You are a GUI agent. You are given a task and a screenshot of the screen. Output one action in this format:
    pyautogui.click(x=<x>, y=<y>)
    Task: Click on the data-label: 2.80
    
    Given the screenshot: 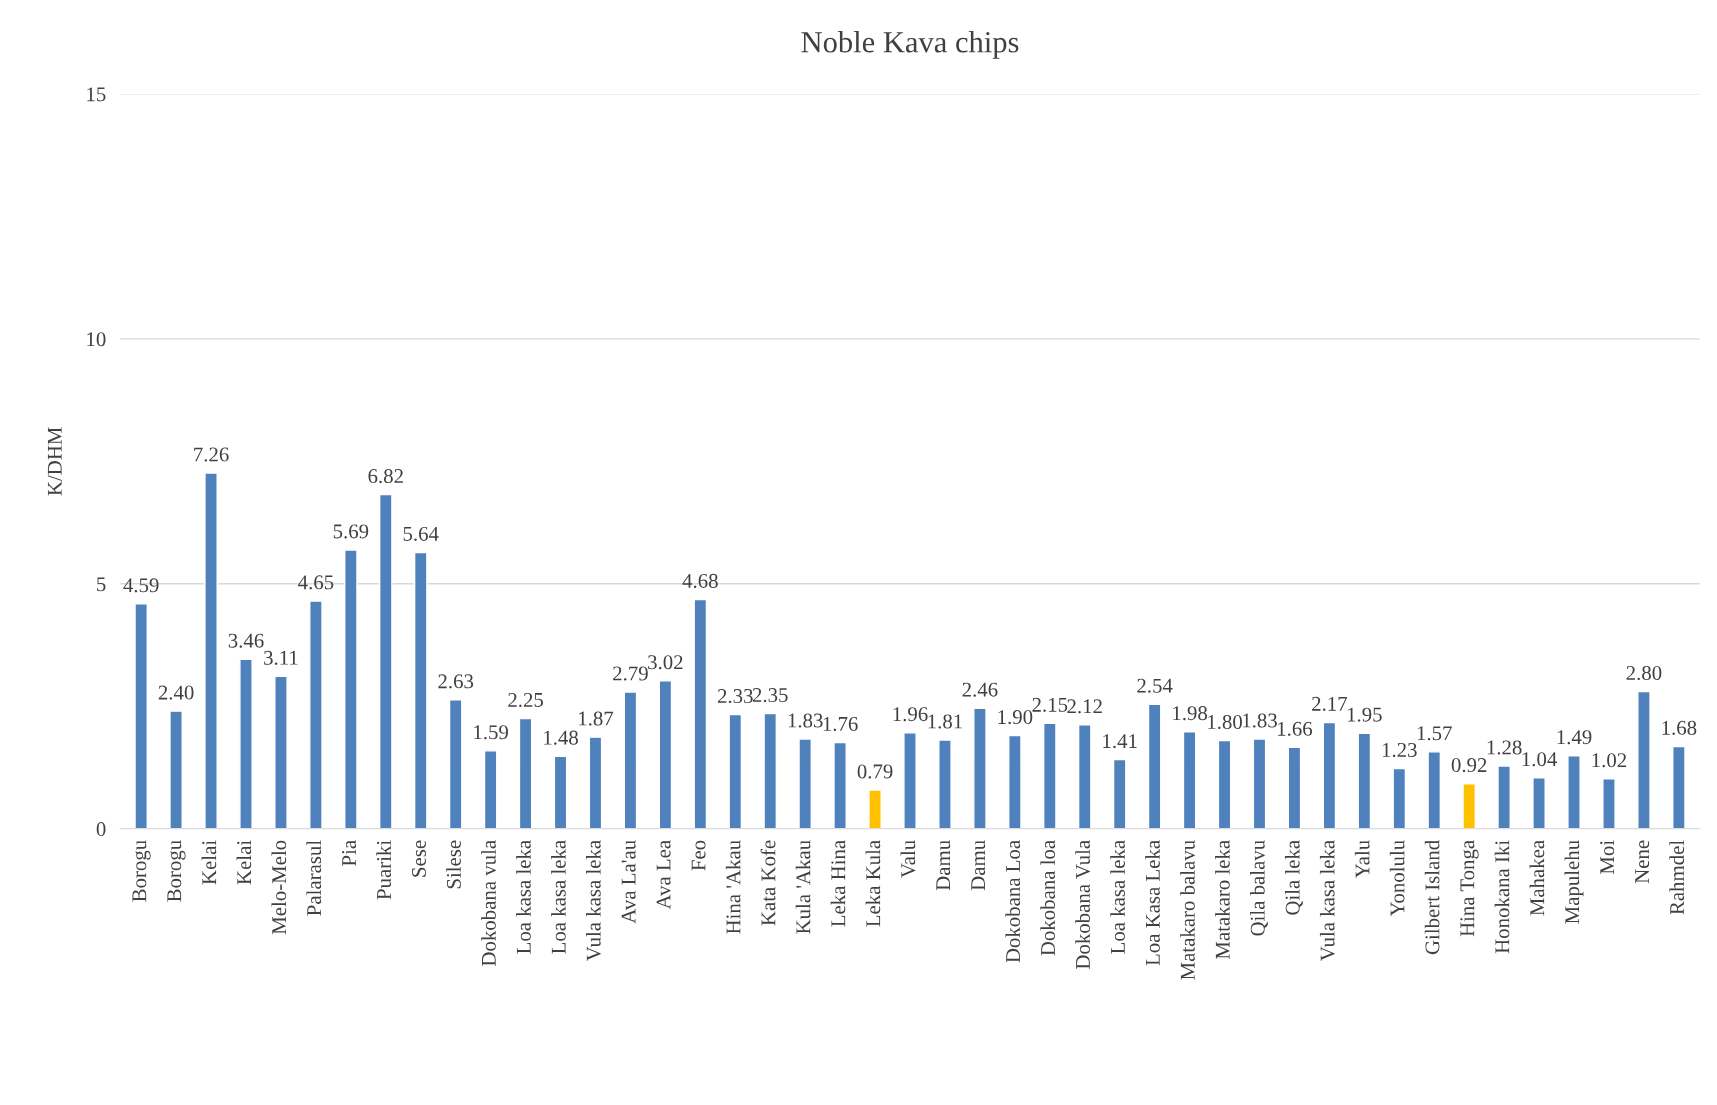 What is the action you would take?
    pyautogui.click(x=1644, y=673)
    